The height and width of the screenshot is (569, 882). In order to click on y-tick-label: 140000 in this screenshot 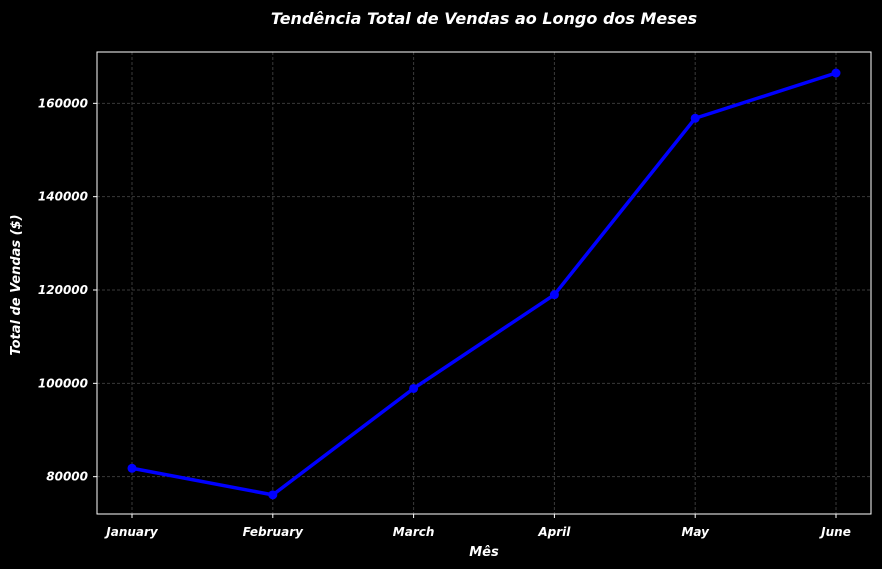, I will do `click(63, 197)`.